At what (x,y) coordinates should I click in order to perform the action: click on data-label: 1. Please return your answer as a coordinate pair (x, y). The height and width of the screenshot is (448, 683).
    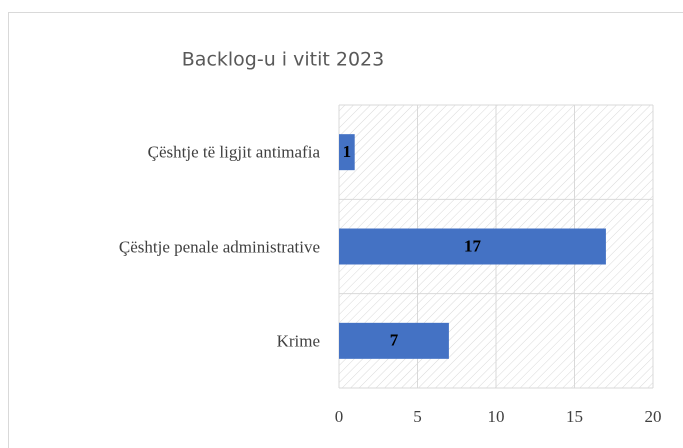
    Looking at the image, I should click on (347, 151).